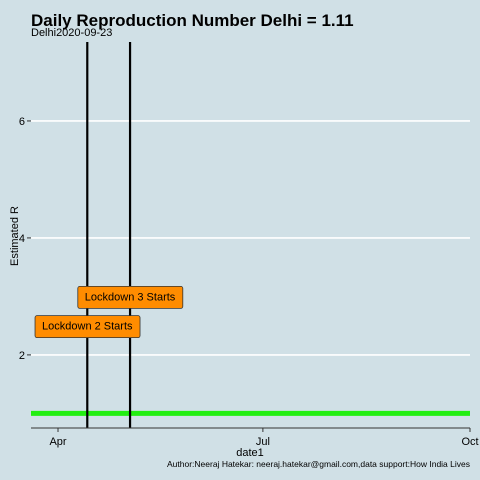 The width and height of the screenshot is (480, 480). What do you see at coordinates (22, 356) in the screenshot?
I see `y-tick-label-0: 2` at bounding box center [22, 356].